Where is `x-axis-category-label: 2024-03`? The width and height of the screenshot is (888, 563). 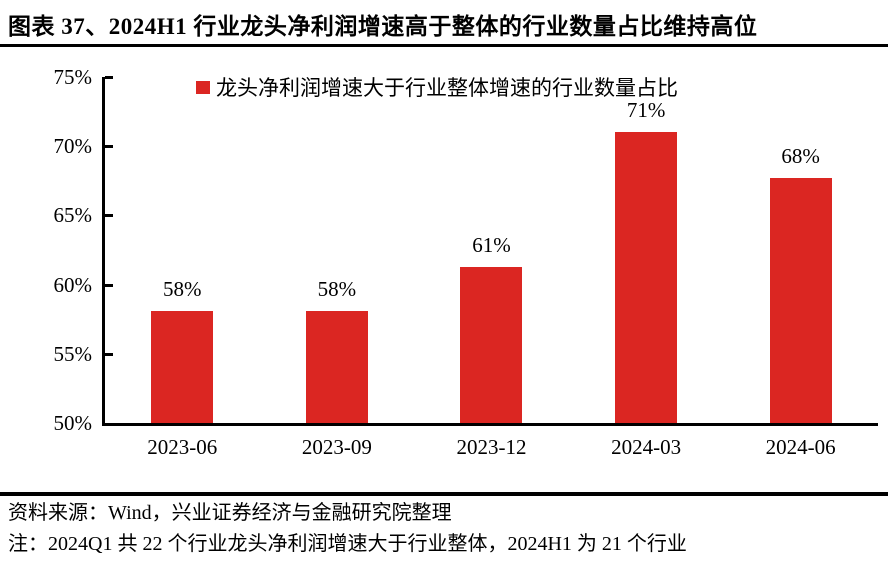
x-axis-category-label: 2024-03 is located at coordinates (646, 447).